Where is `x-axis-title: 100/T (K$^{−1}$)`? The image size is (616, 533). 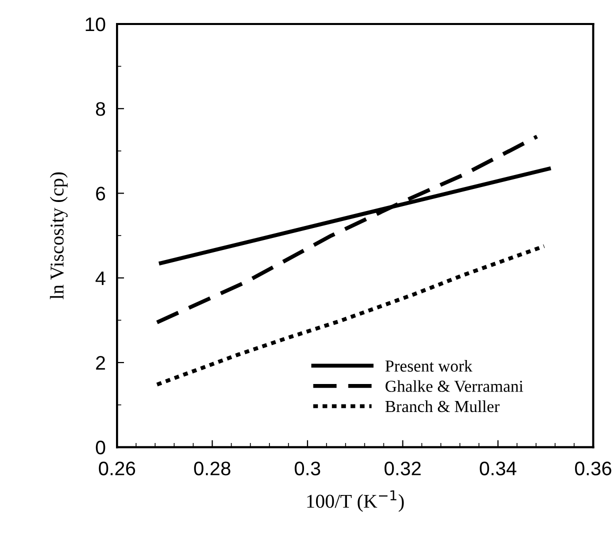
x-axis-title: 100/T (K$^{−1}$) is located at coordinates (355, 501).